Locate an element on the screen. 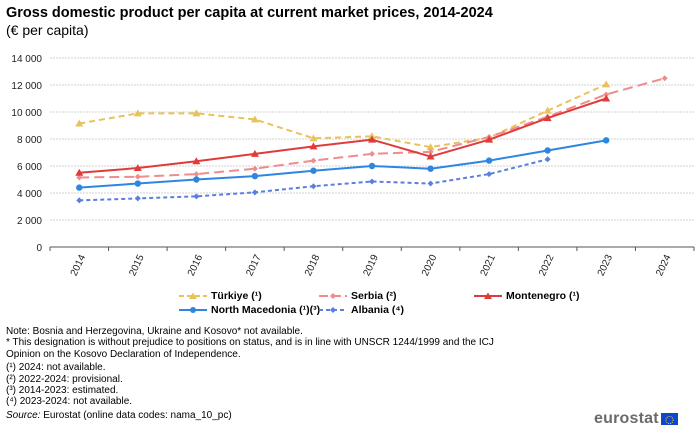 The height and width of the screenshot is (434, 700). x-tick-label: 2020 is located at coordinates (430, 265).